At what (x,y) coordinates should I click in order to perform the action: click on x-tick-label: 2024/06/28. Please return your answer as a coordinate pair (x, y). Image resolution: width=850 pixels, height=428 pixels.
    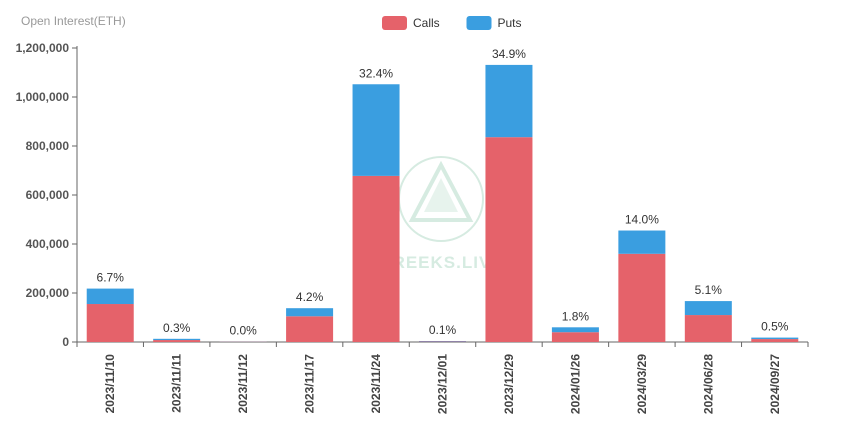
    Looking at the image, I should click on (708, 384).